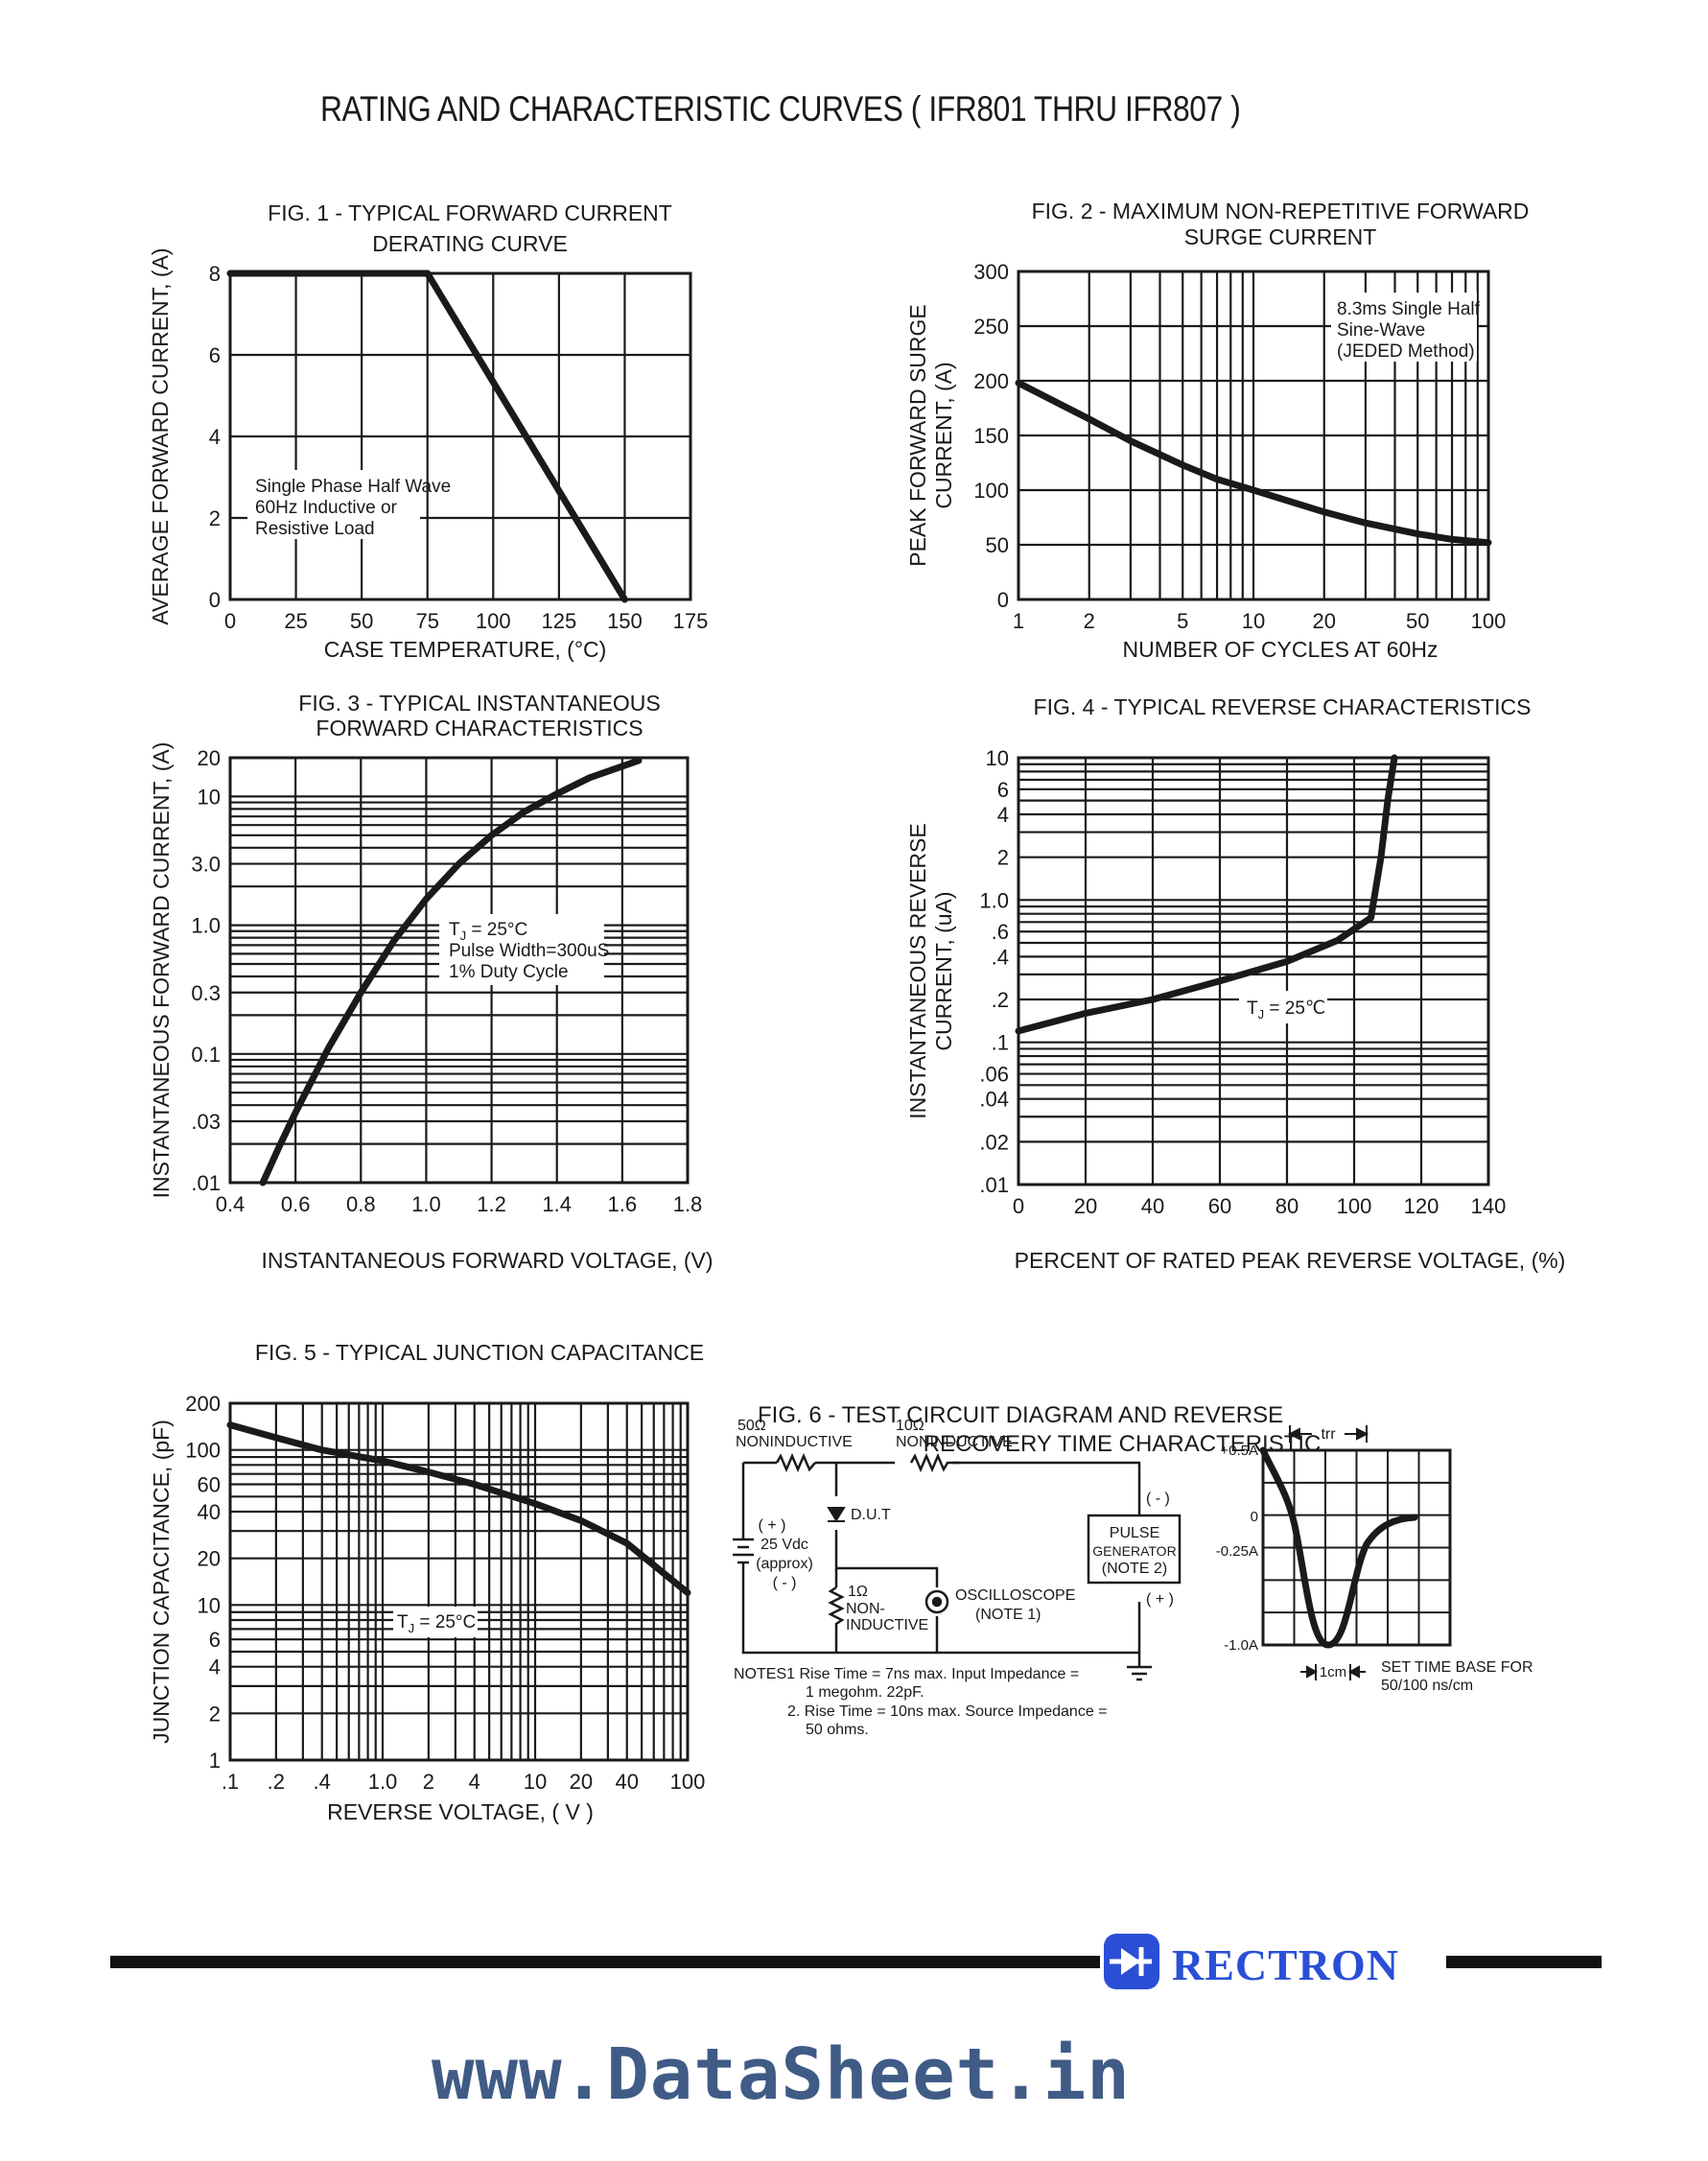 The height and width of the screenshot is (2161, 1708). I want to click on chart-title: FIG. 2 - MAXIMUM NON-REPETITIVE FORWARD, so click(1281, 211).